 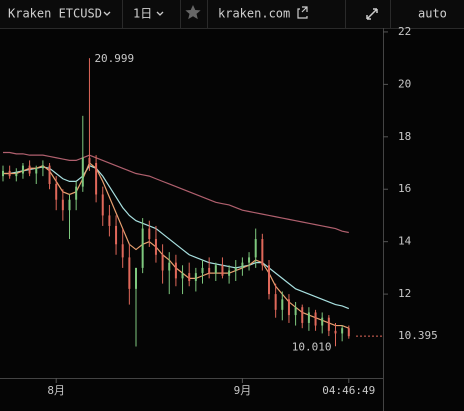 I want to click on source: kraken.com, so click(x=254, y=14).